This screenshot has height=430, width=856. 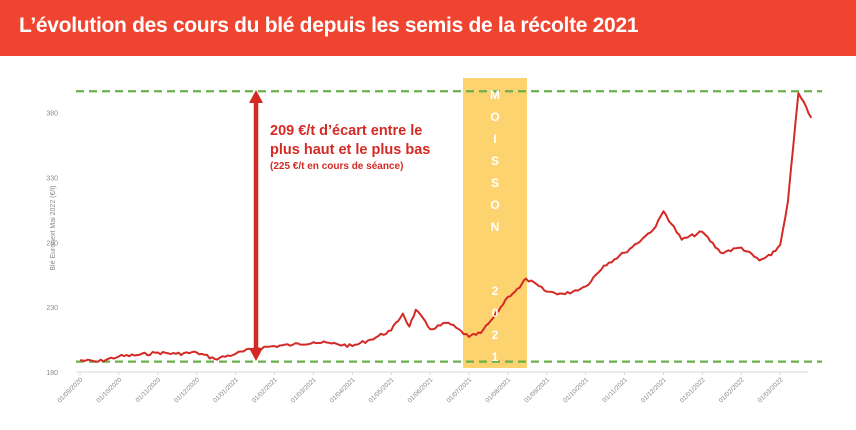 I want to click on y-axis-label: Blé Euronext Mai 2022 (€/t), so click(x=53, y=227).